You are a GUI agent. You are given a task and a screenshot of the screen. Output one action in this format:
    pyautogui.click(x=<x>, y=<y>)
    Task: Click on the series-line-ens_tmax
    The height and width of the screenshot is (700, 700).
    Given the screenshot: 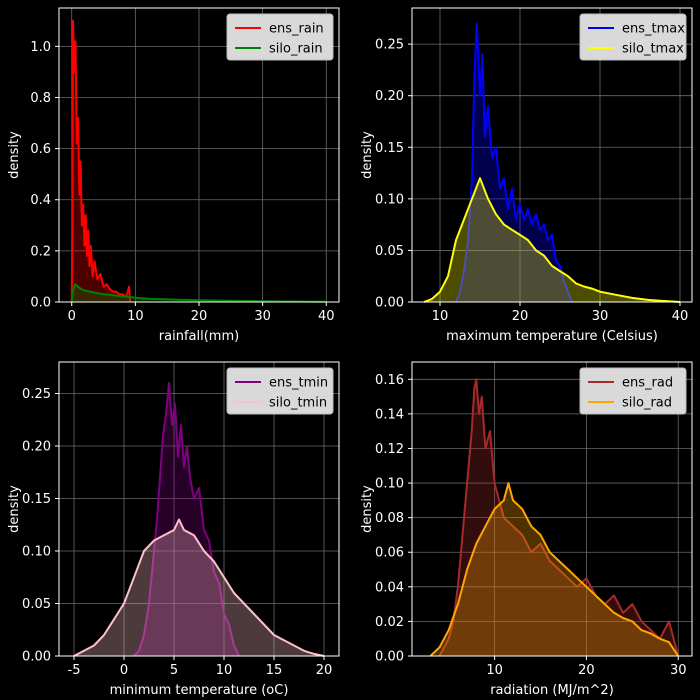 What is the action you would take?
    pyautogui.click(x=514, y=162)
    